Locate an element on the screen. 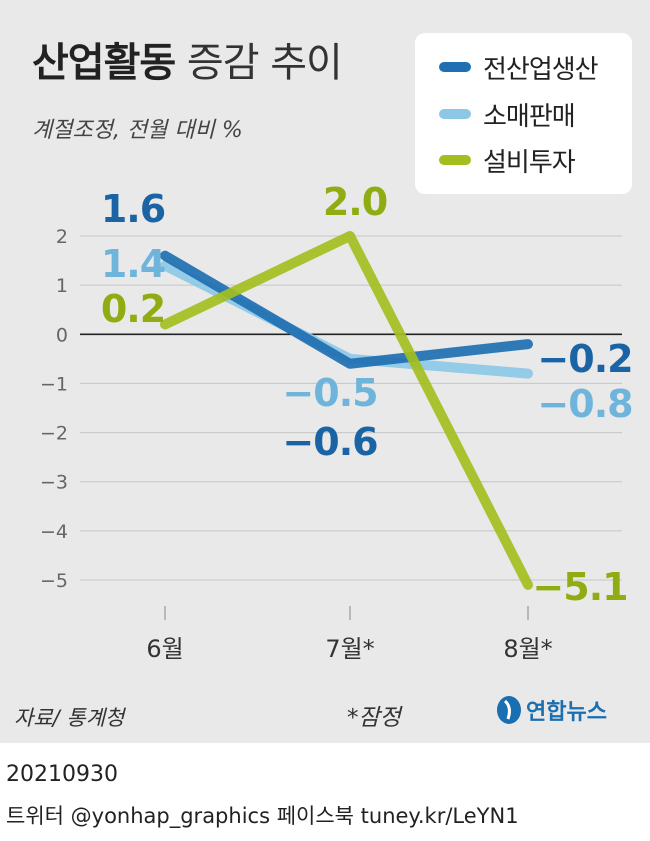  title-light: 증감 추이 is located at coordinates (264, 63).